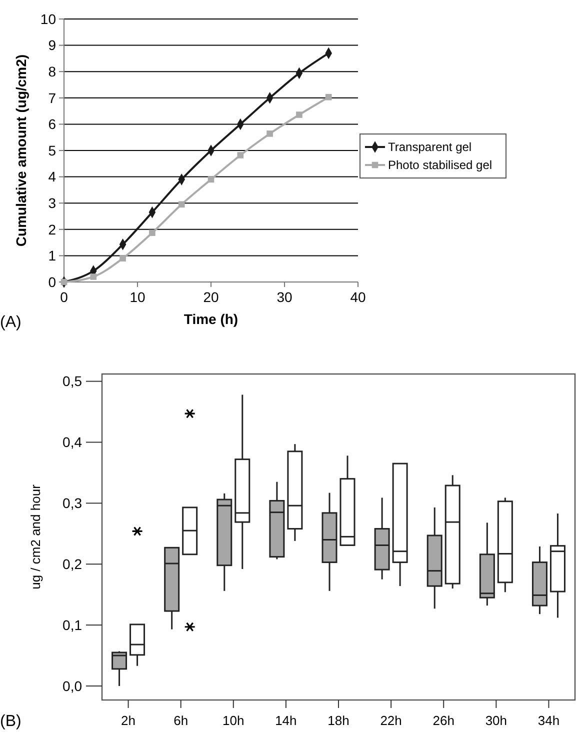  What do you see at coordinates (72, 624) in the screenshot?
I see `y-tick-label: 0,1` at bounding box center [72, 624].